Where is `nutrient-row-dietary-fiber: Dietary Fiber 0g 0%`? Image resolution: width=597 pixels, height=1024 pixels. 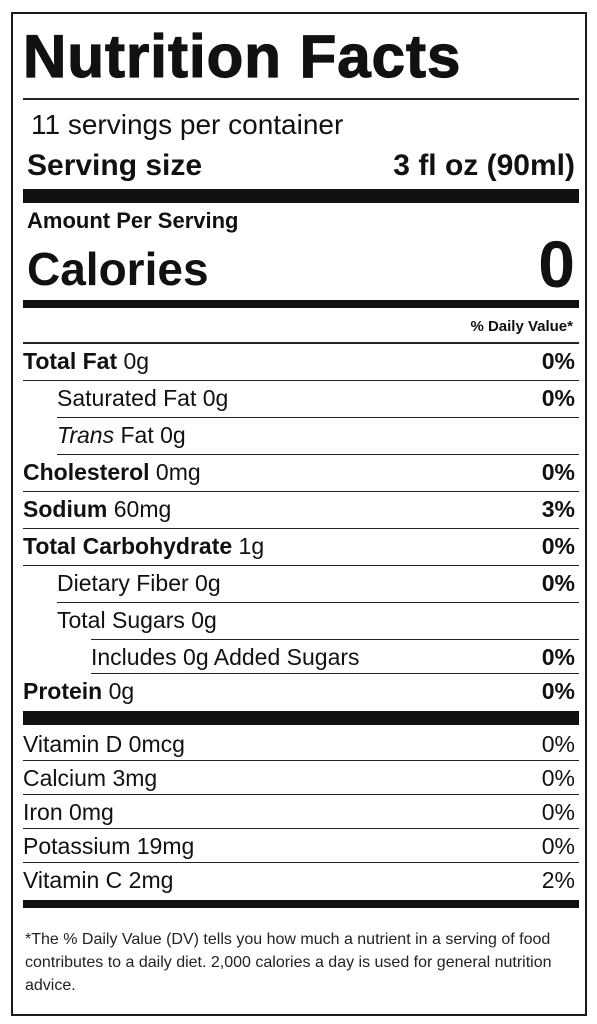 nutrient-row-dietary-fiber: Dietary Fiber 0g 0% is located at coordinates (318, 584).